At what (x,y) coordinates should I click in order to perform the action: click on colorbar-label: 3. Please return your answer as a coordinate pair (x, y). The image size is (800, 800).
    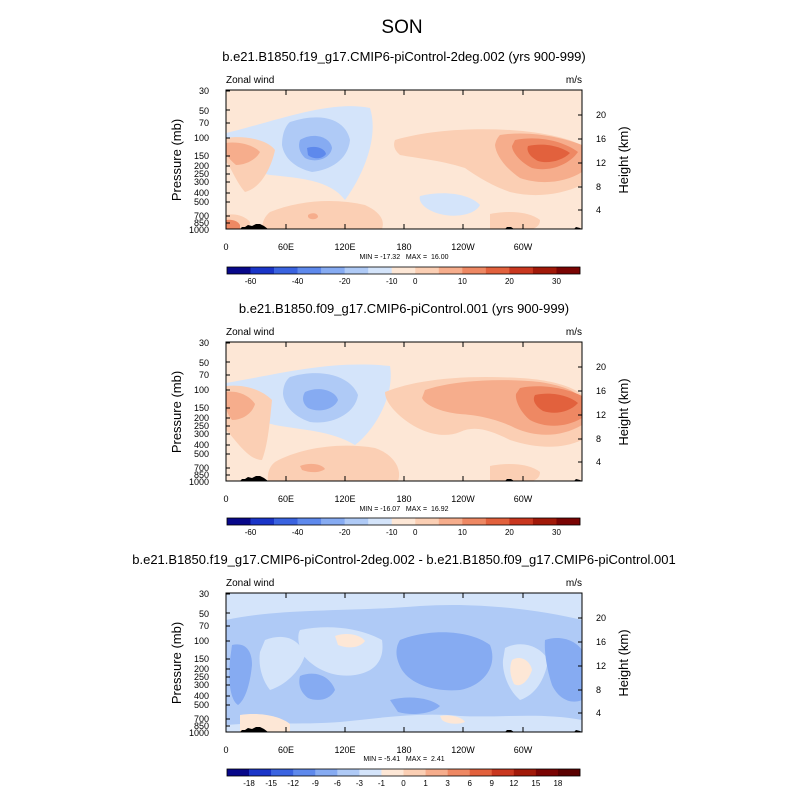
    Looking at the image, I should click on (447, 783).